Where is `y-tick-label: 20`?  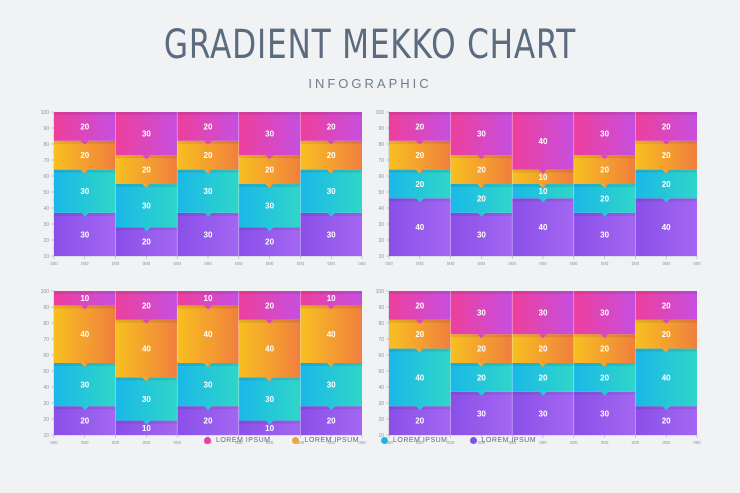
y-tick-label: 20 is located at coordinates (381, 241).